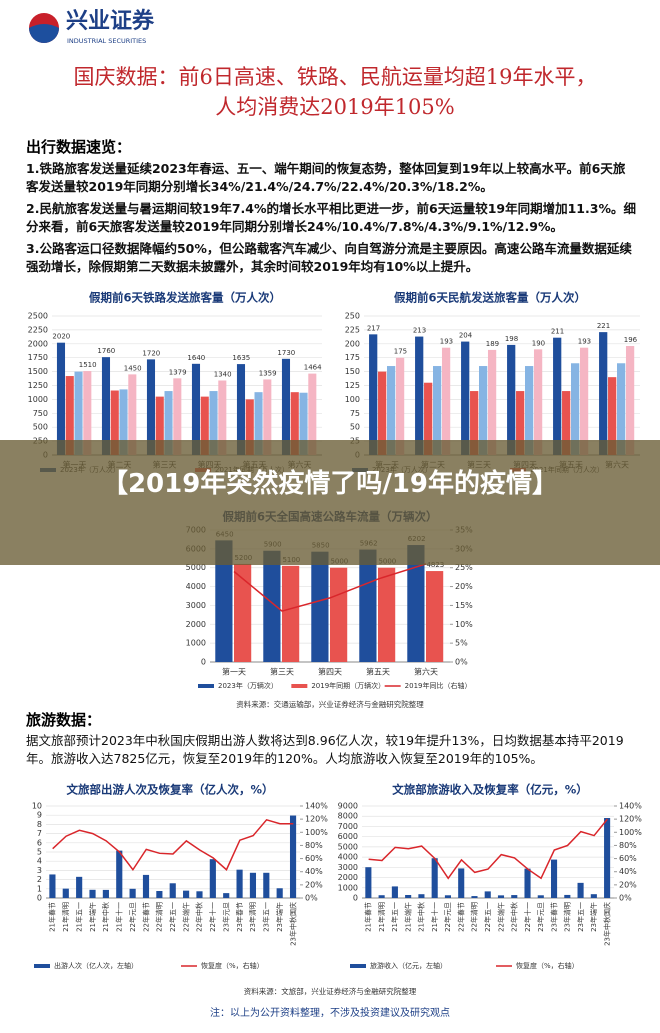 Image resolution: width=660 pixels, height=1033 pixels. Describe the element at coordinates (52, 917) in the screenshot. I see `x-tick-label: 21年春节` at that location.